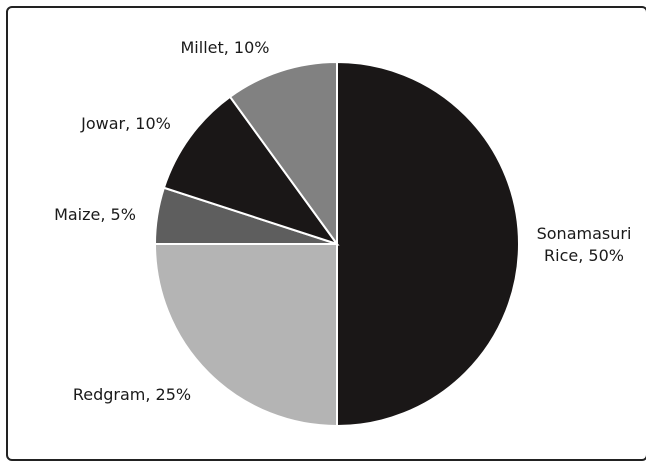 The image size is (646, 461). What do you see at coordinates (283, 154) in the screenshot?
I see `pie-slice-millet` at bounding box center [283, 154].